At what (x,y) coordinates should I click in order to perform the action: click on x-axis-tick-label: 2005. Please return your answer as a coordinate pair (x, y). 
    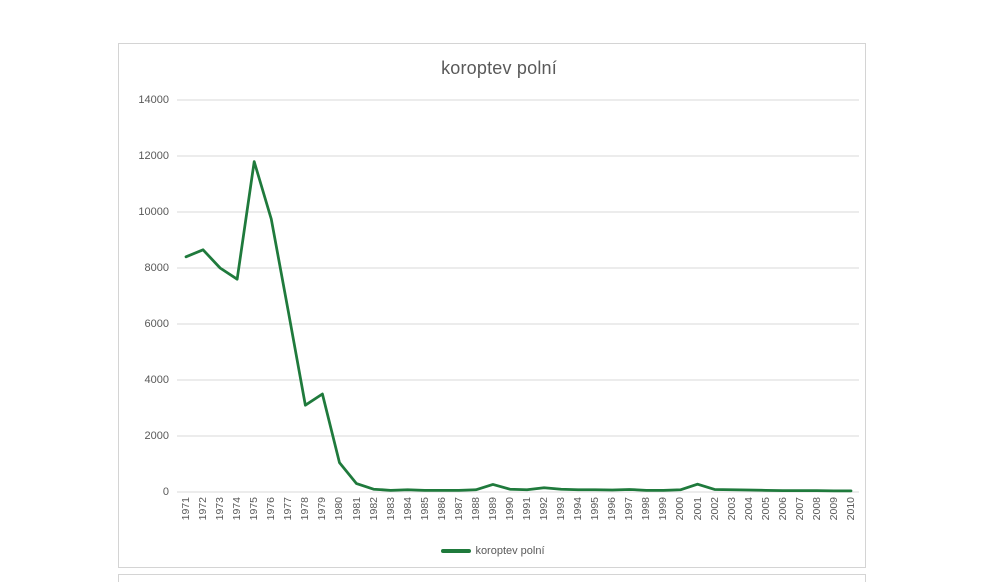
    Looking at the image, I should click on (765, 509).